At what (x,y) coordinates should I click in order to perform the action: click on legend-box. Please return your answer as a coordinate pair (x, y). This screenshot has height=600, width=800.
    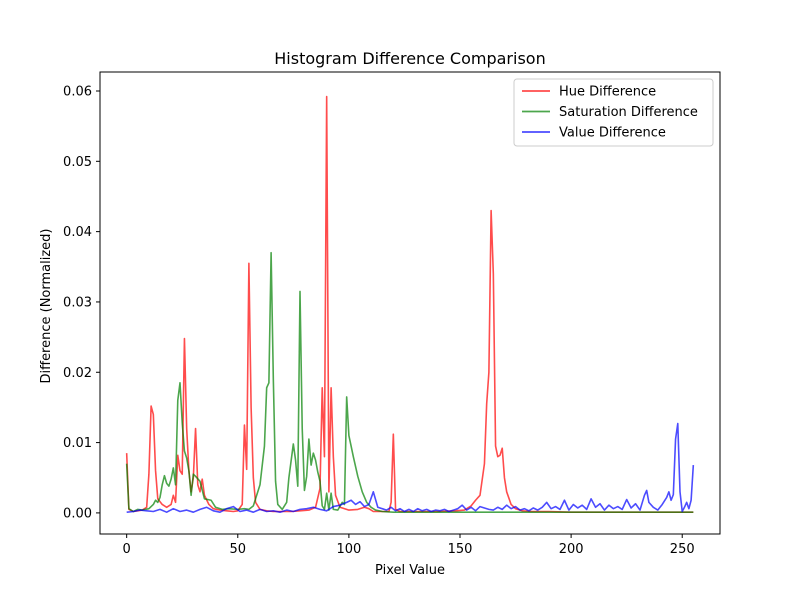
    Looking at the image, I should click on (613, 112).